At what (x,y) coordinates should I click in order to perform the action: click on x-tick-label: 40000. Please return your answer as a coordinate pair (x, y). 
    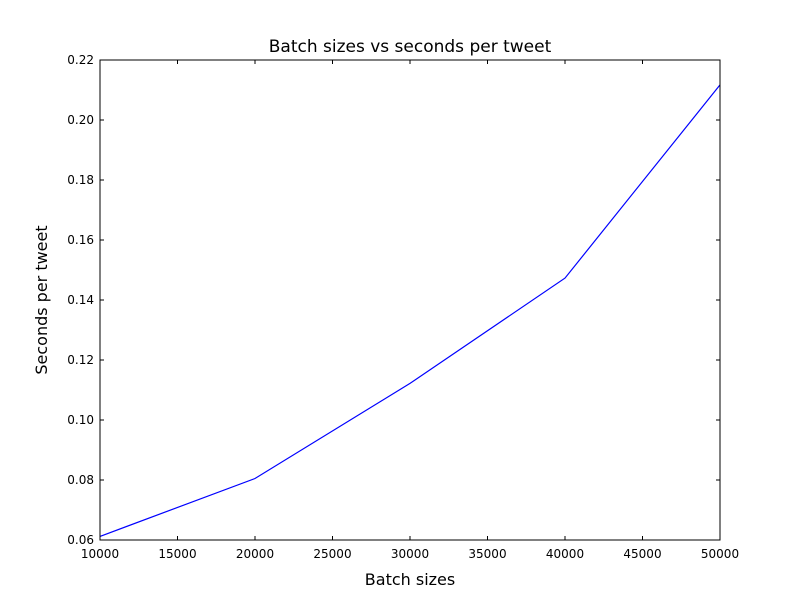
    Looking at the image, I should click on (565, 554).